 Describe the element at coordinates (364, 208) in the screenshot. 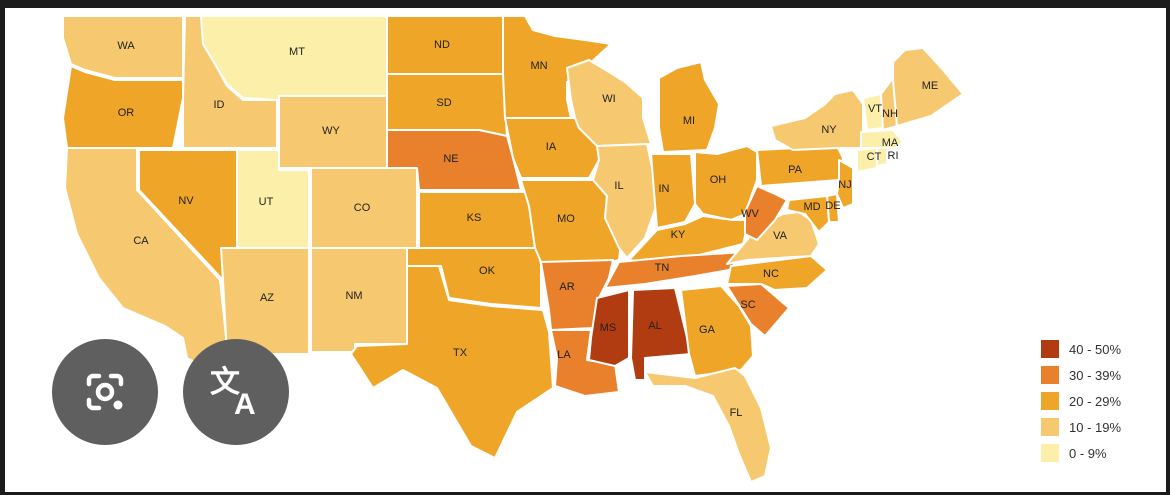

I see `state-co` at that location.